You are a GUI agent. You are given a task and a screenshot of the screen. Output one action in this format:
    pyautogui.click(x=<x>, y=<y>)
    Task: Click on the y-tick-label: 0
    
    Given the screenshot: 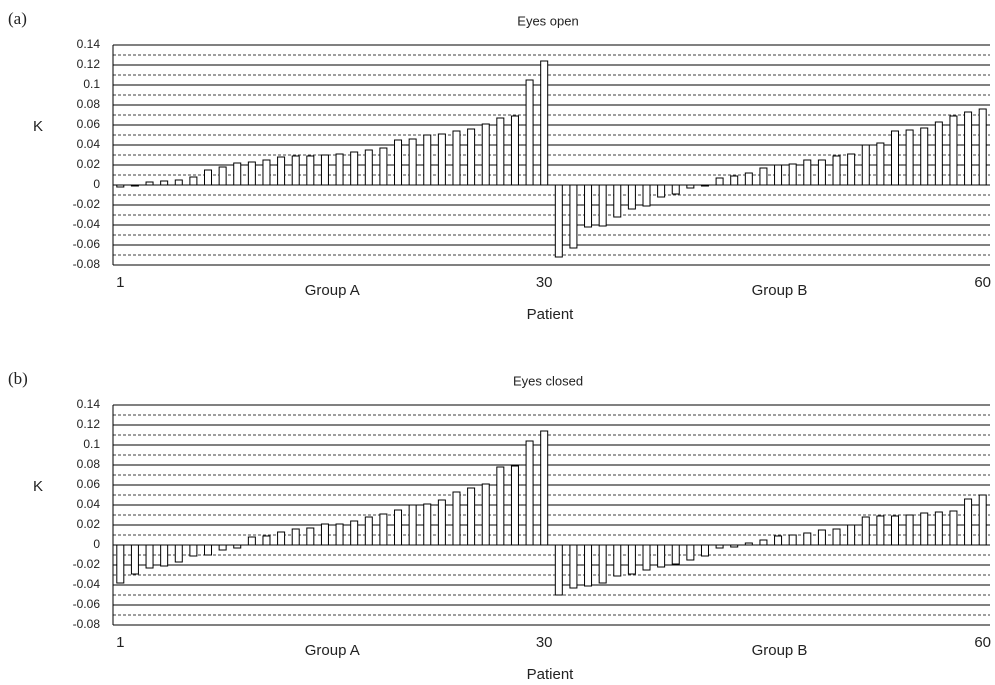 What is the action you would take?
    pyautogui.click(x=96, y=544)
    